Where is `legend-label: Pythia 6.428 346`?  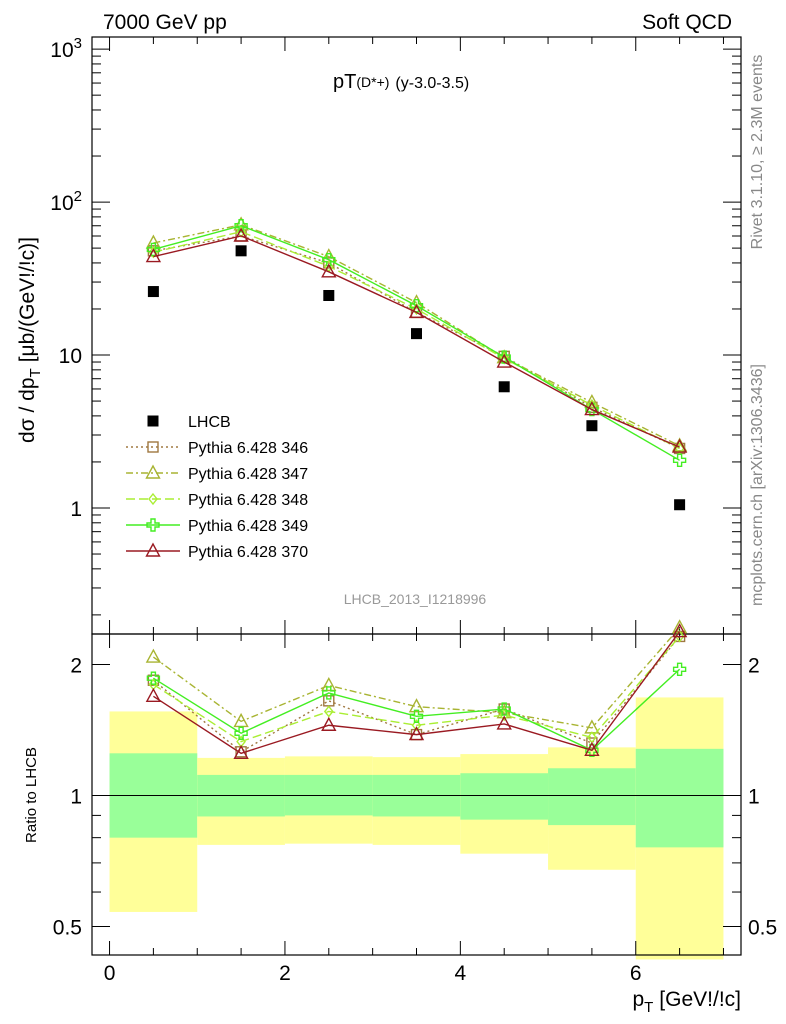
legend-label: Pythia 6.428 346 is located at coordinates (248, 448).